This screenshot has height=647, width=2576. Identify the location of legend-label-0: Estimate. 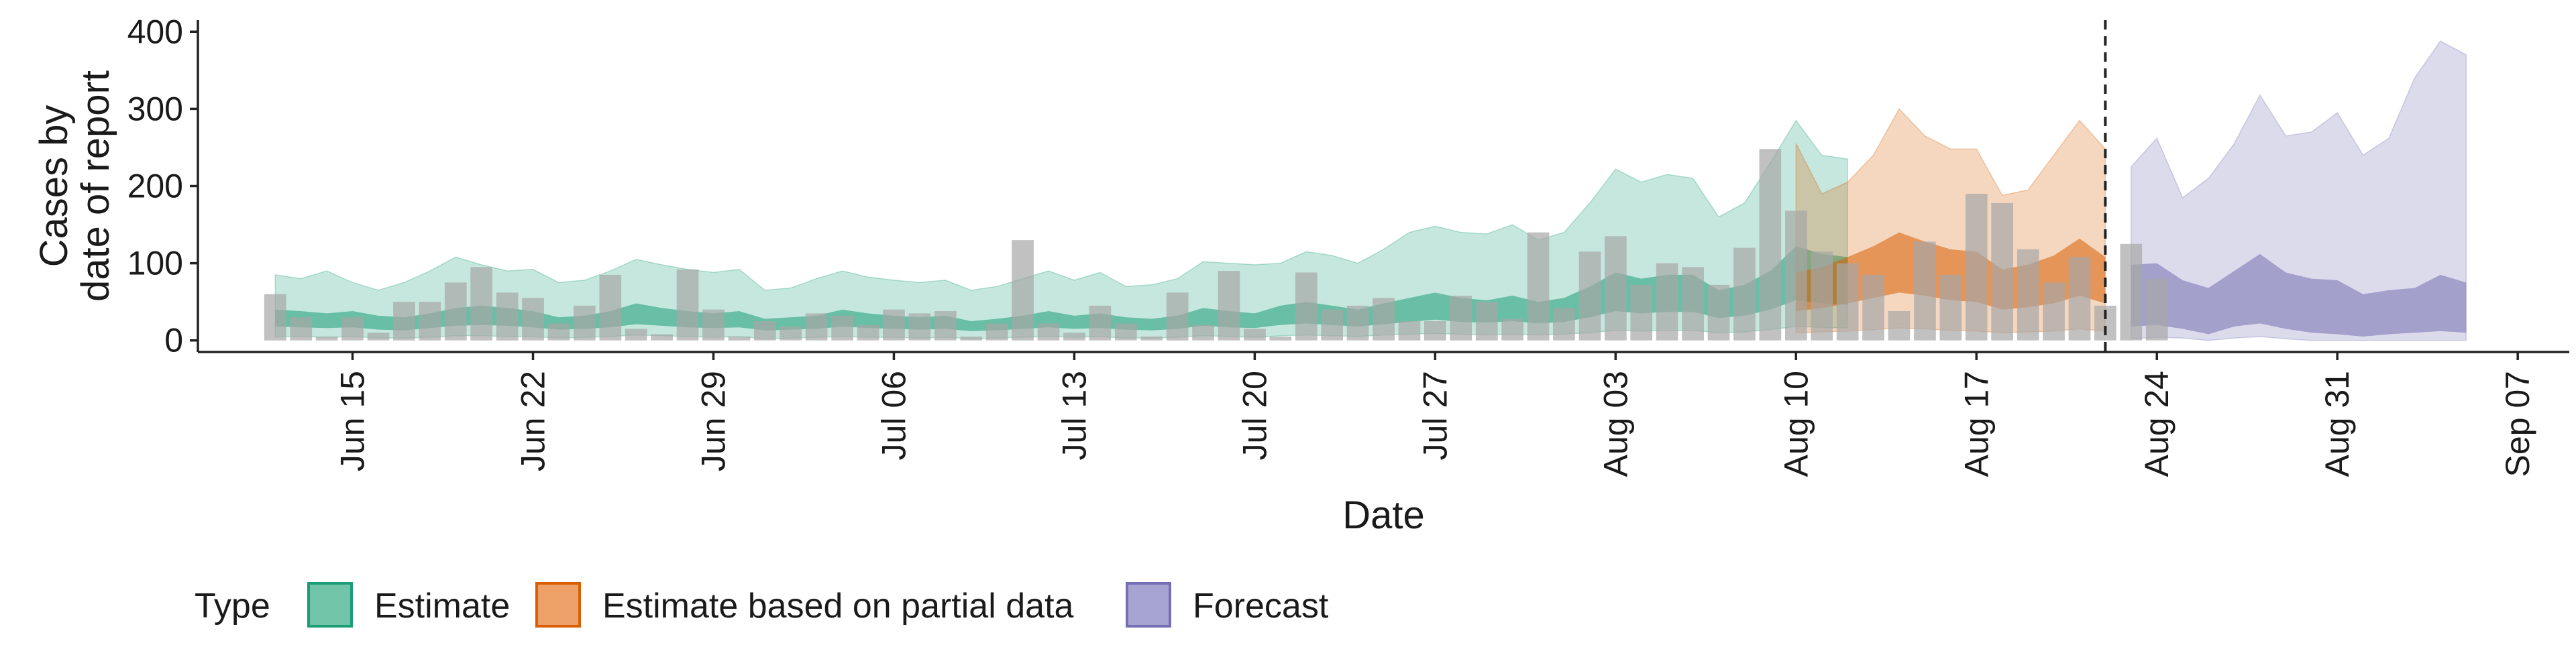
(442, 606).